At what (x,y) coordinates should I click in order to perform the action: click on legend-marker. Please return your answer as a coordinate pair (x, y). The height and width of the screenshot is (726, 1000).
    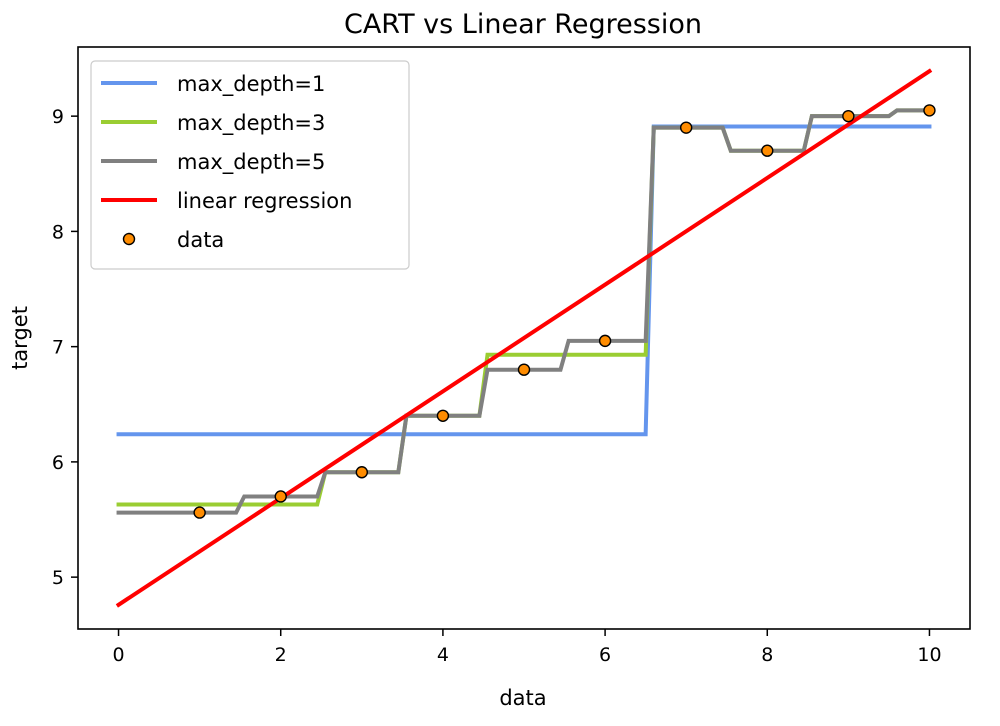
    Looking at the image, I should click on (129, 239).